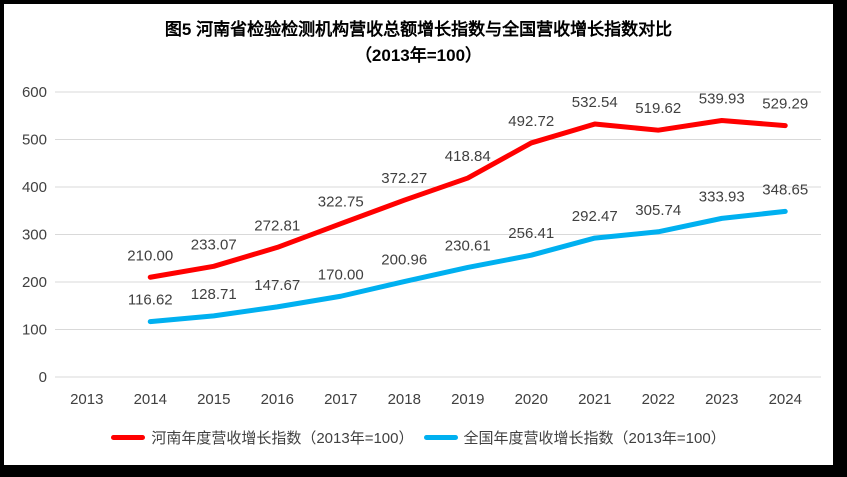 This screenshot has width=847, height=477. I want to click on legend-label-henan: 河南年度营收增长指数（2013年=100）, so click(282, 438).